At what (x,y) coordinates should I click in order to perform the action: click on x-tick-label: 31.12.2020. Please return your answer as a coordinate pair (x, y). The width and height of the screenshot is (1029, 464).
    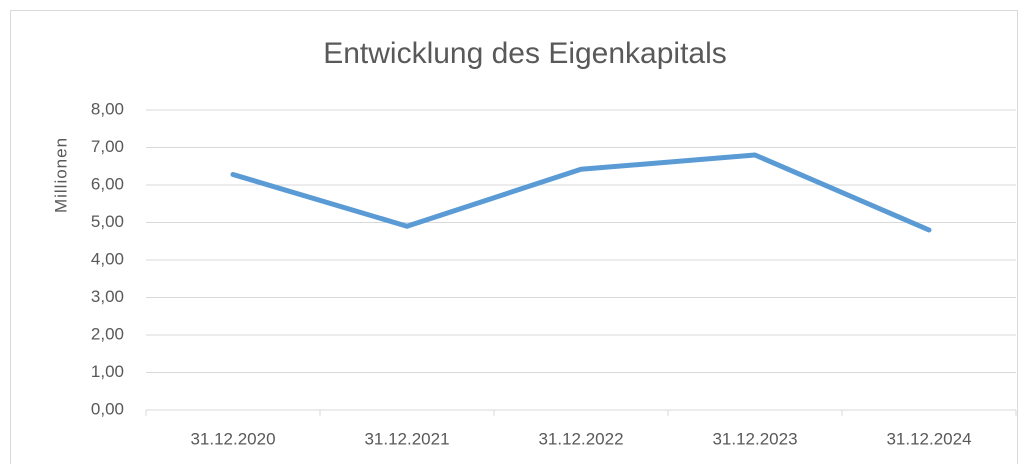
    Looking at the image, I should click on (232, 438).